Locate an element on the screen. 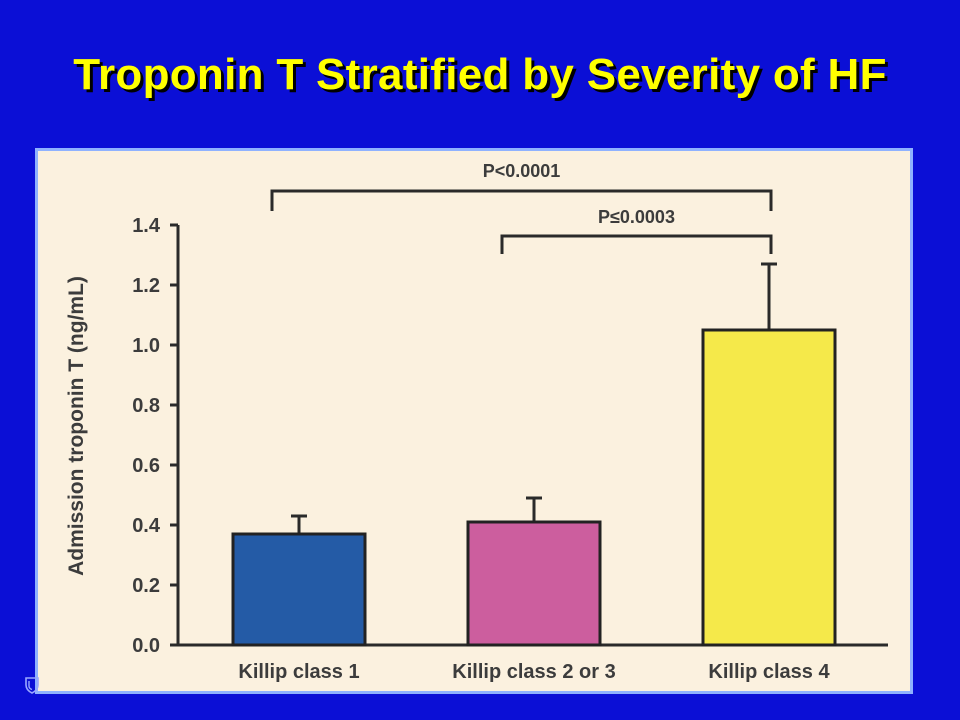 The image size is (960, 720). y-tick-label: 0.2 is located at coordinates (146, 586).